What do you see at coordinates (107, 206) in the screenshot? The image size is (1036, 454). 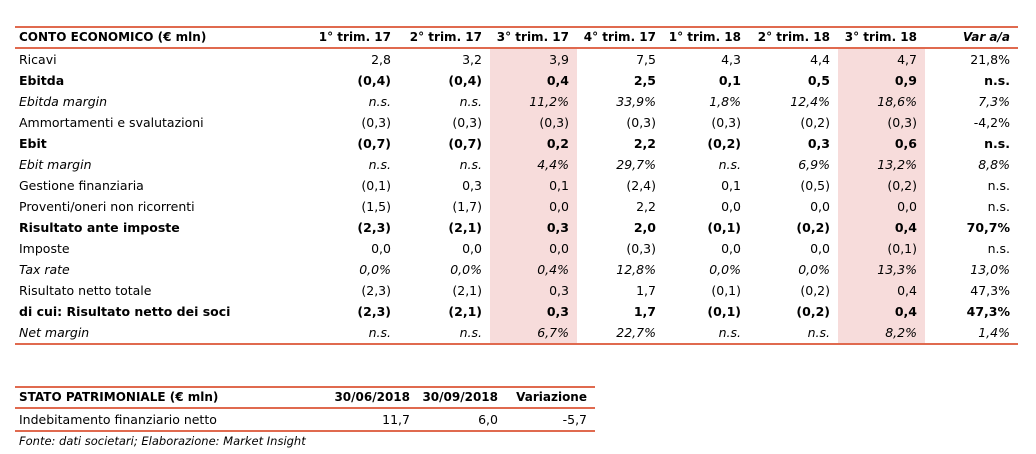 I see `row-label: Proventi/oneri non ricorrenti` at bounding box center [107, 206].